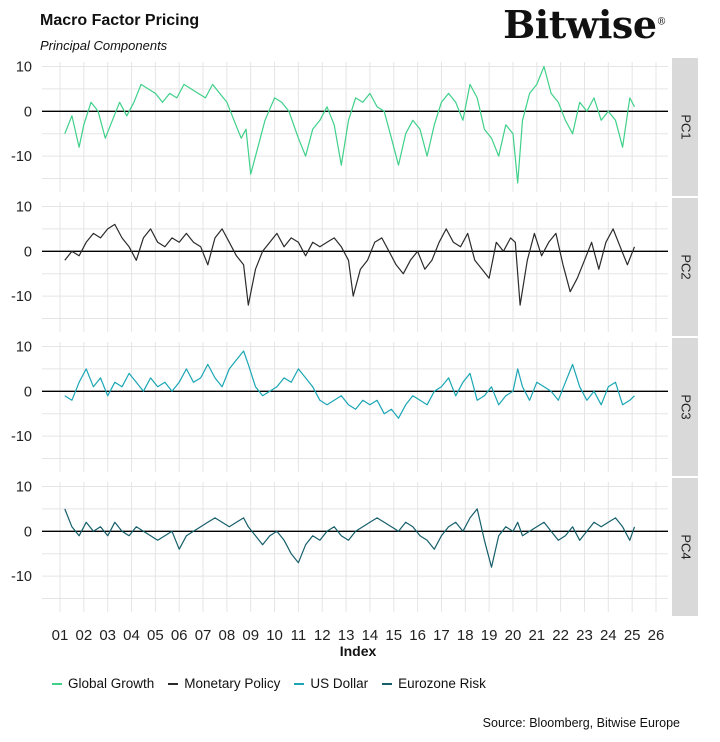  What do you see at coordinates (227, 635) in the screenshot?
I see `x-tick-label: 08` at bounding box center [227, 635].